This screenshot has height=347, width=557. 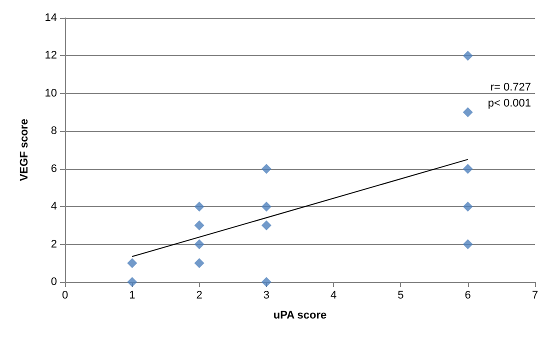 What do you see at coordinates (65, 296) in the screenshot?
I see `x-tick-label: 0` at bounding box center [65, 296].